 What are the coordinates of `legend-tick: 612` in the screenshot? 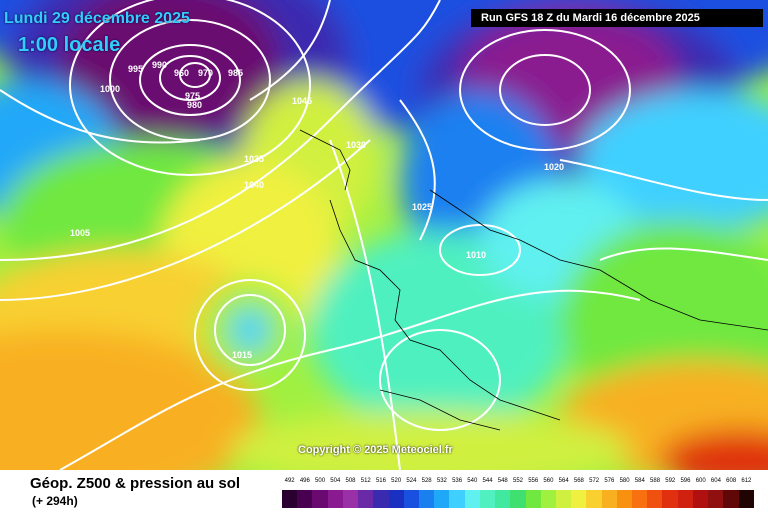 It's located at (746, 481).